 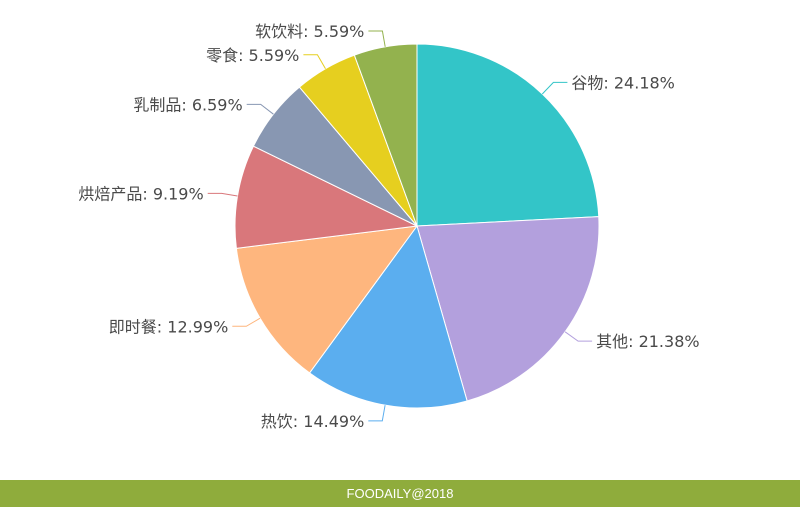 I want to click on footer-banner: FOODAILY@2018, so click(x=400, y=493).